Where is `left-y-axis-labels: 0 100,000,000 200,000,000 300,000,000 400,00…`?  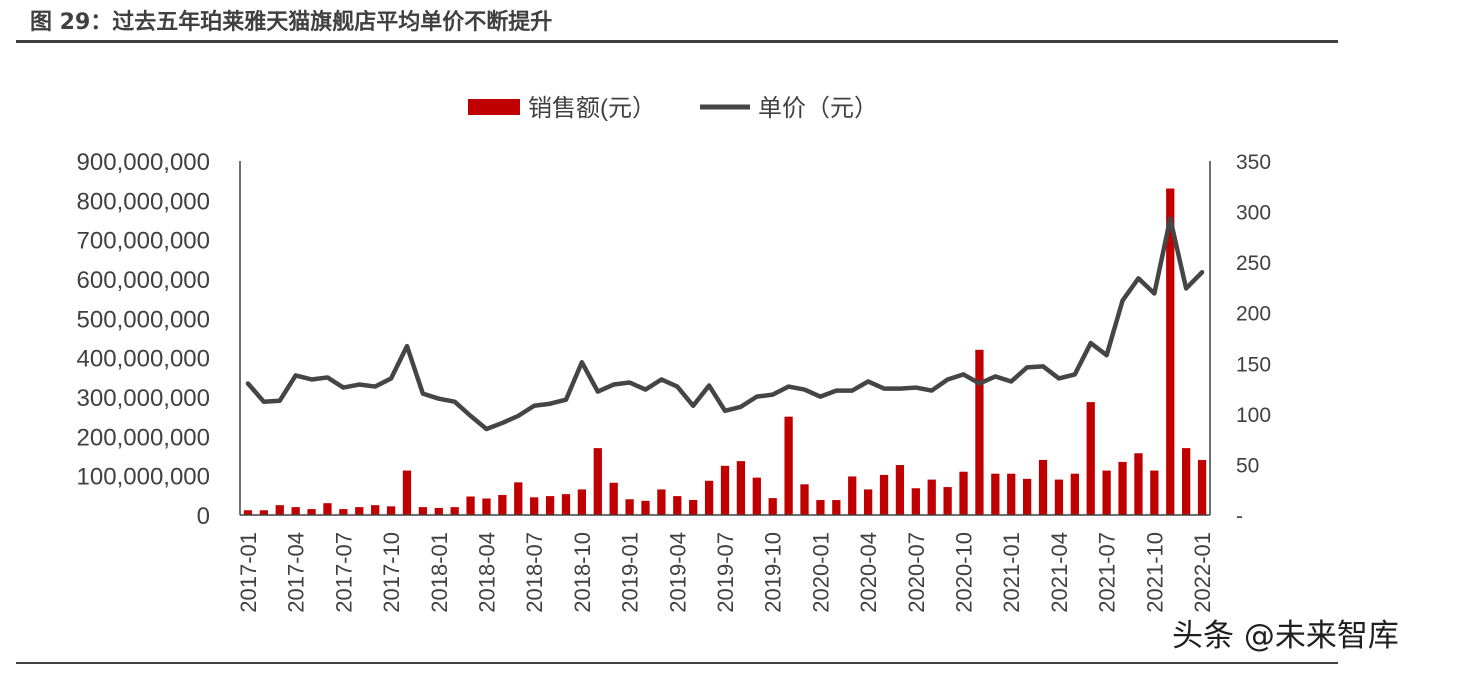
left-y-axis-labels: 0 100,000,000 200,000,000 300,000,000 400,00… is located at coordinates (143, 339).